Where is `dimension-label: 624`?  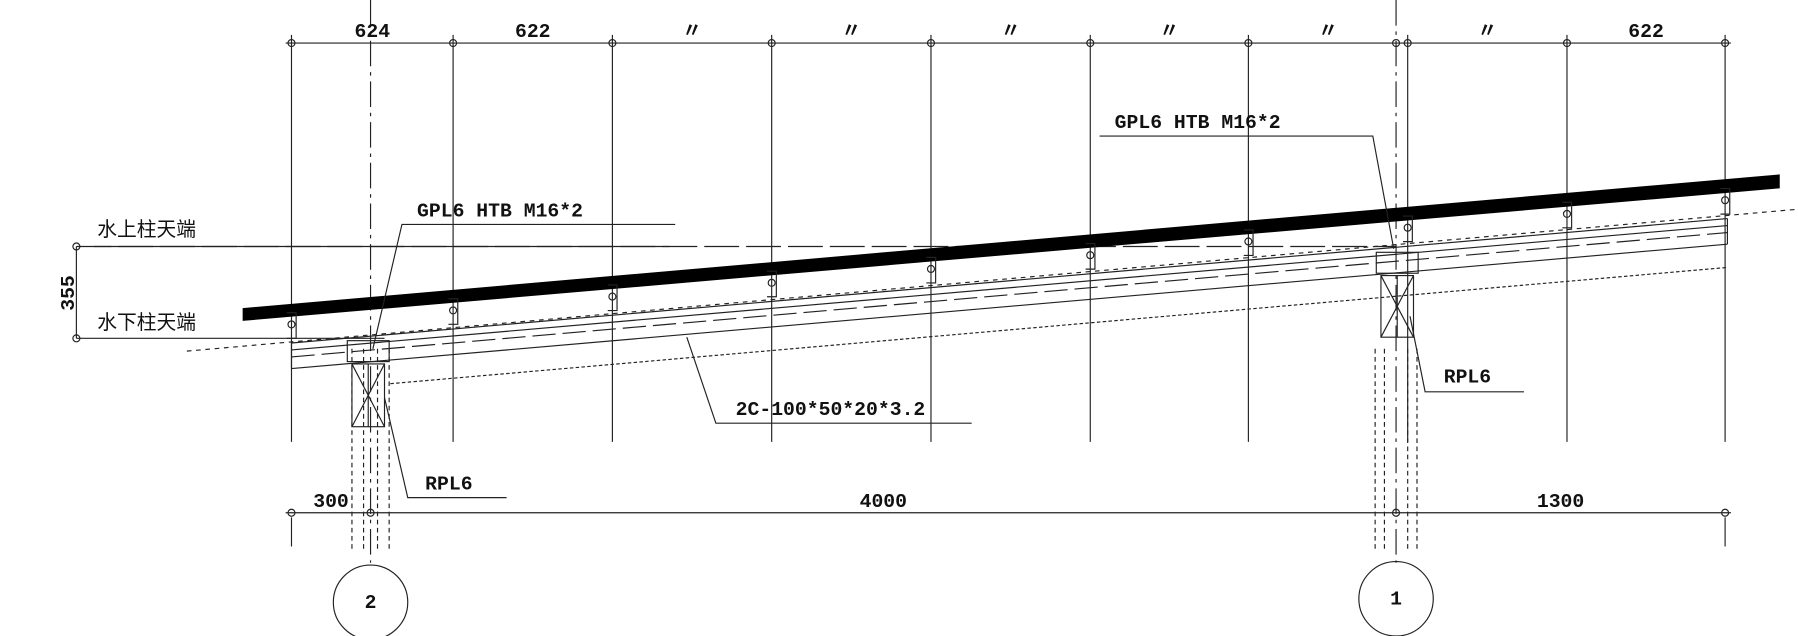 dimension-label: 624 is located at coordinates (373, 32).